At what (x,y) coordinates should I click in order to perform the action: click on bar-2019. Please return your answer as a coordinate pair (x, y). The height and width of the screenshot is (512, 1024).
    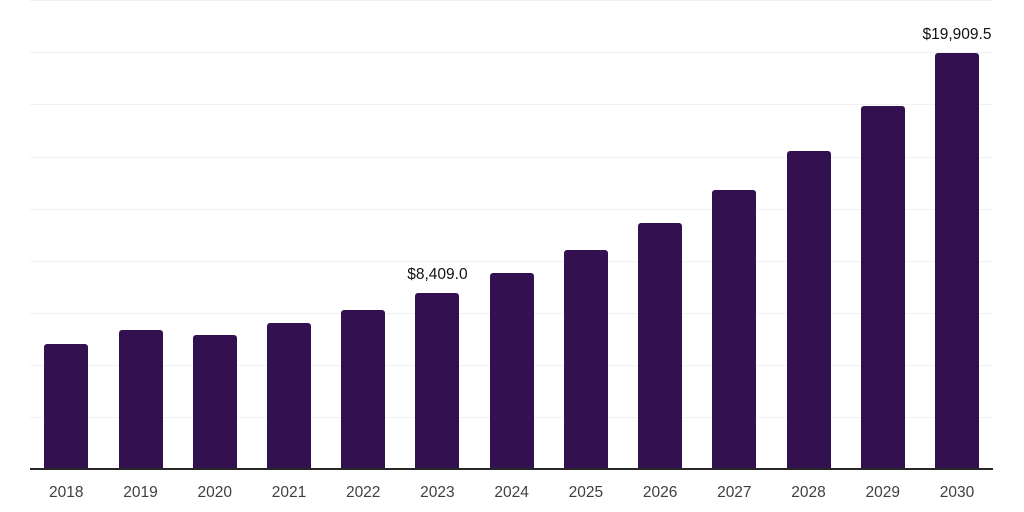
    Looking at the image, I should click on (140, 398).